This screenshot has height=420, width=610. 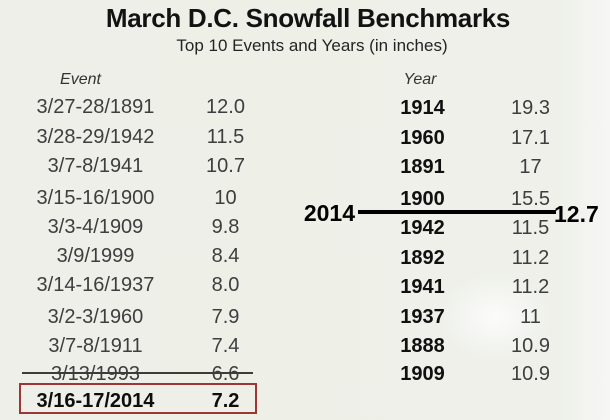 What do you see at coordinates (95, 256) in the screenshot?
I see `event-date: 3/9/1999` at bounding box center [95, 256].